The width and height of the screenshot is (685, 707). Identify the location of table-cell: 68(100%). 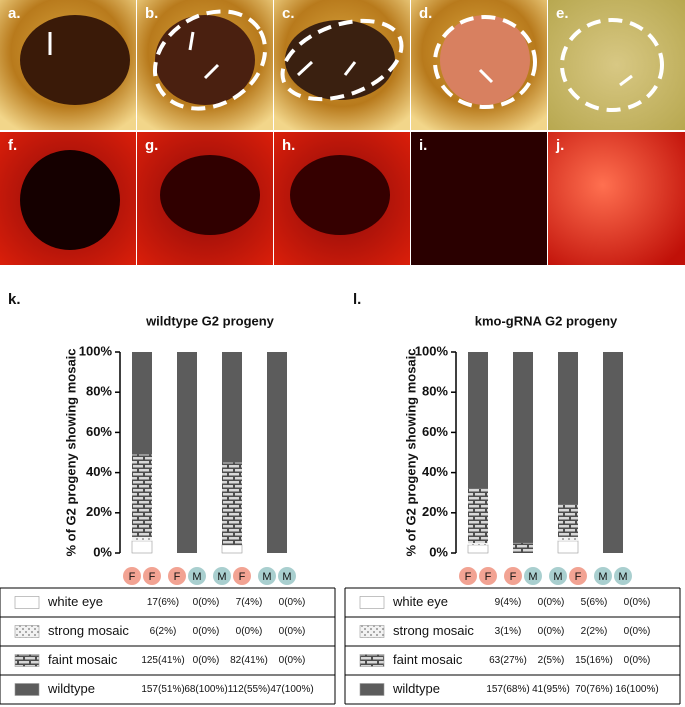
(205, 689).